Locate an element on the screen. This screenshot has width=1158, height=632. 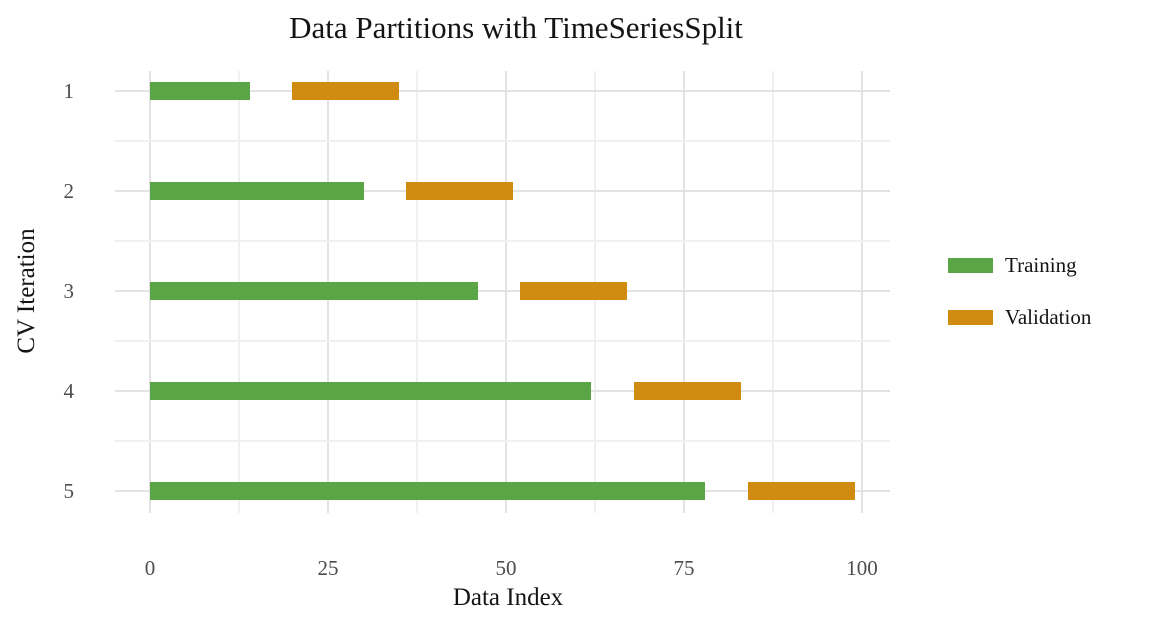
legend-entry-training: Training is located at coordinates (1019, 265).